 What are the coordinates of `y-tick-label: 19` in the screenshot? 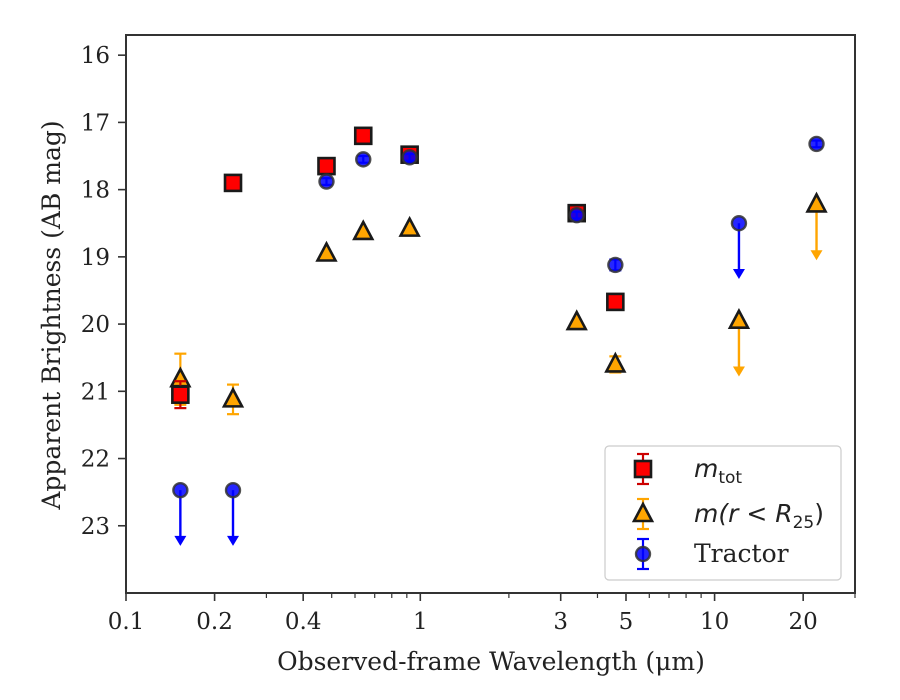 It's located at (95, 258).